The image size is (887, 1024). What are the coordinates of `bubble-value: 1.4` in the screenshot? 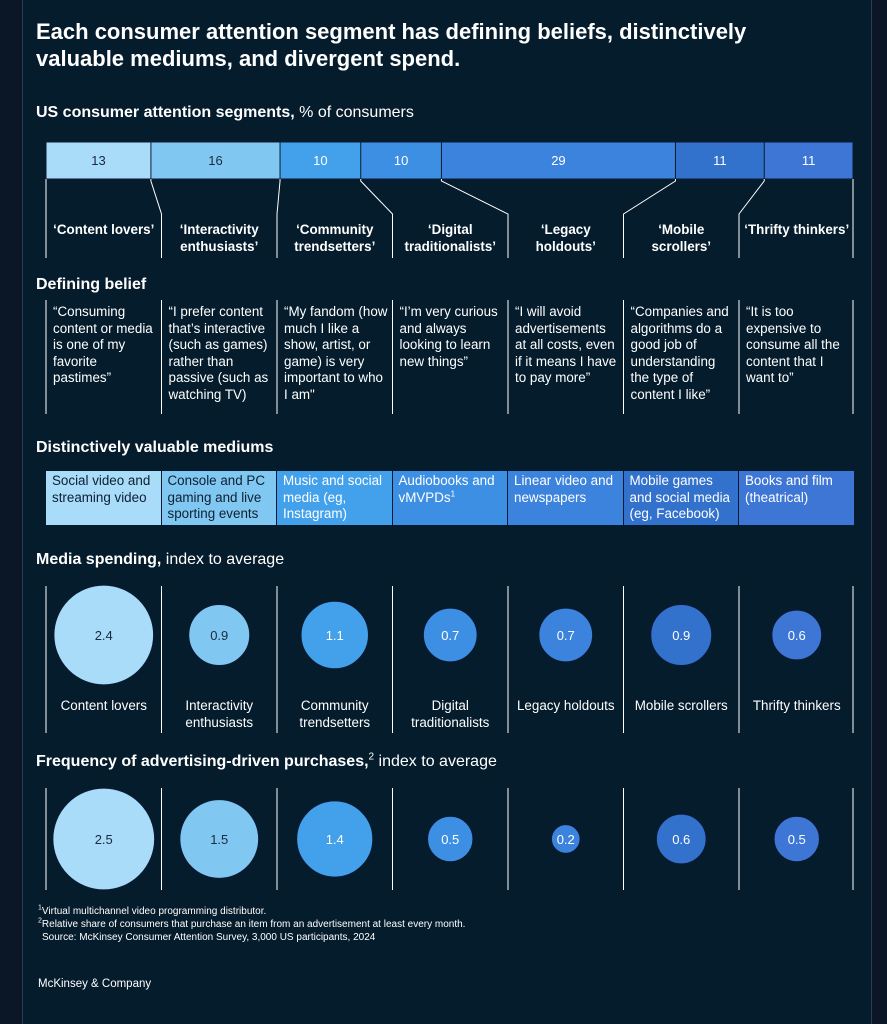 It's located at (335, 839).